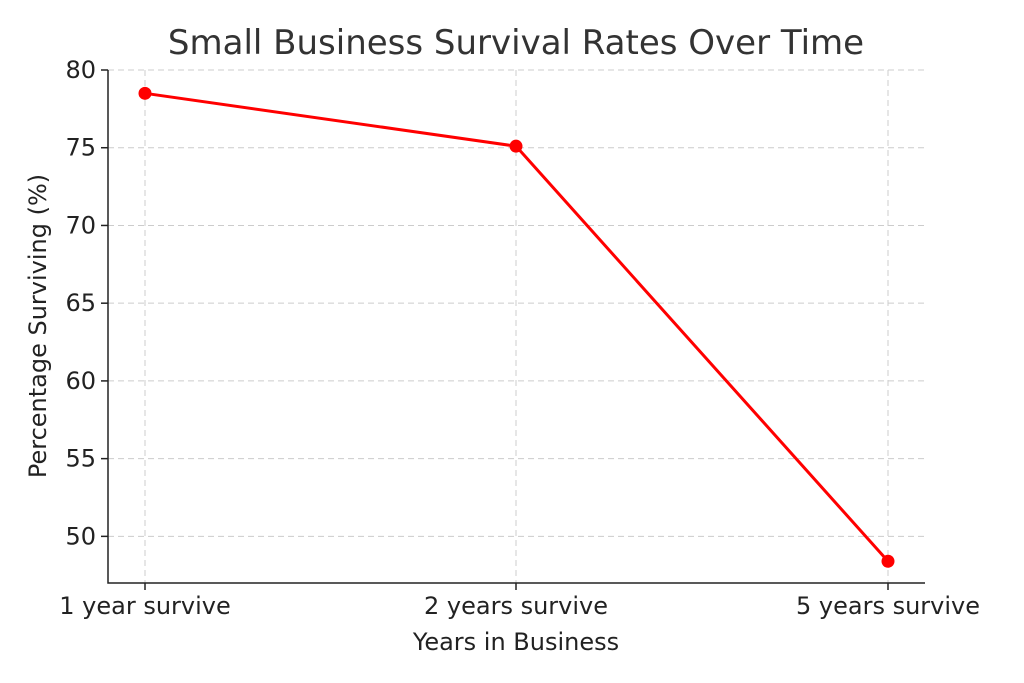 This screenshot has height=683, width=1024. Describe the element at coordinates (80, 303) in the screenshot. I see `y-tick-label: 65` at that location.